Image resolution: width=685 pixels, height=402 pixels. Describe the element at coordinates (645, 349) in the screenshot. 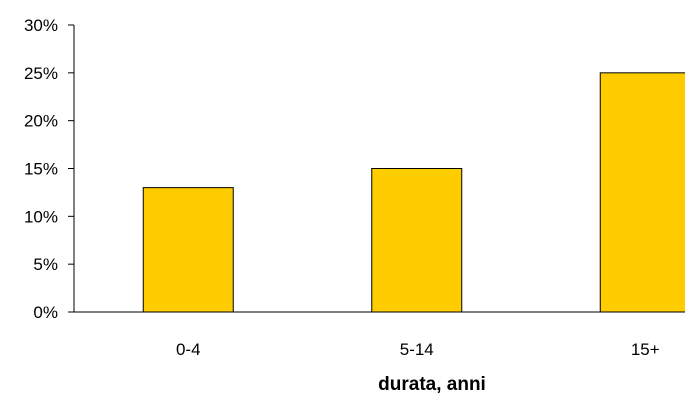

I see `x-tick-label: 15+` at that location.